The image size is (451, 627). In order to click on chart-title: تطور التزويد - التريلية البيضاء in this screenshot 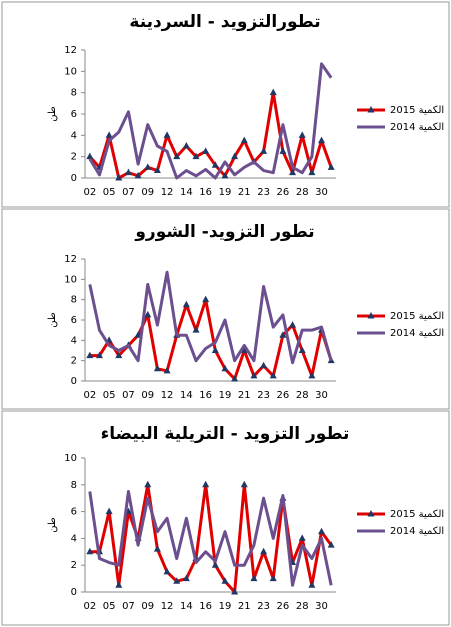, I will do `click(225, 434)`.